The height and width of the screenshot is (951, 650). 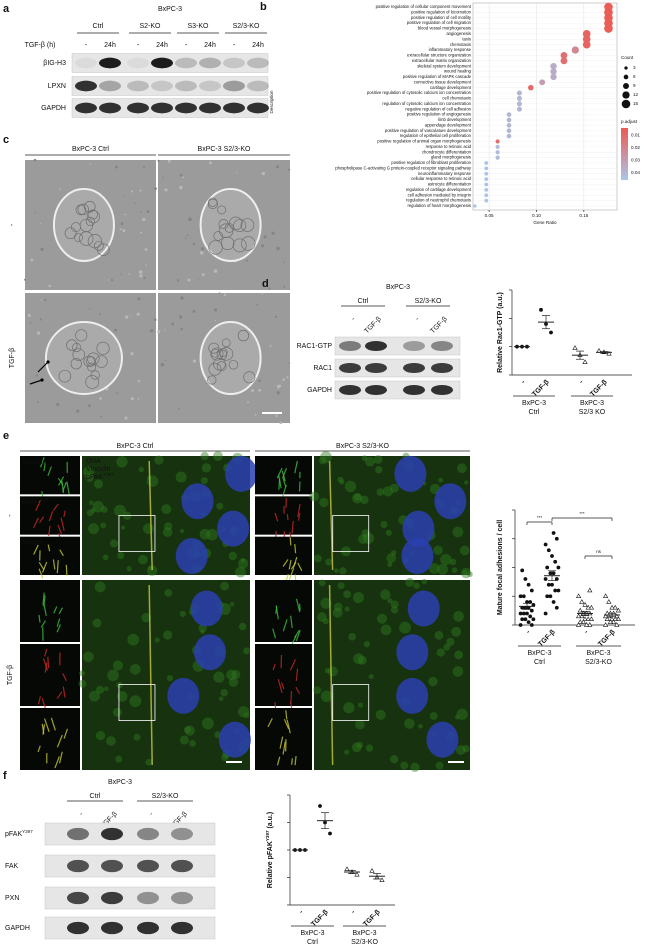 What do you see at coordinates (98, 469) in the screenshot?
I see `overlay-label: Vinculin` at bounding box center [98, 469].